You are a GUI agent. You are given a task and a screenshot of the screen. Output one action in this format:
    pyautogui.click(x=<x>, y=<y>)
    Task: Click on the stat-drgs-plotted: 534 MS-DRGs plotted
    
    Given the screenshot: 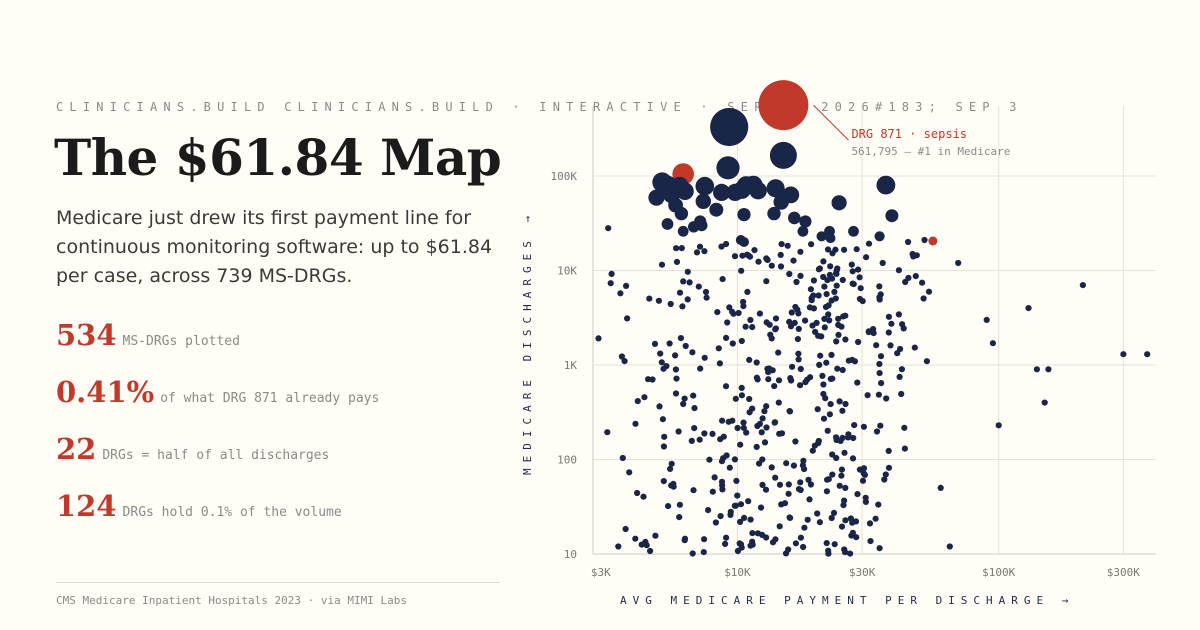 What is the action you would take?
    pyautogui.click(x=148, y=335)
    